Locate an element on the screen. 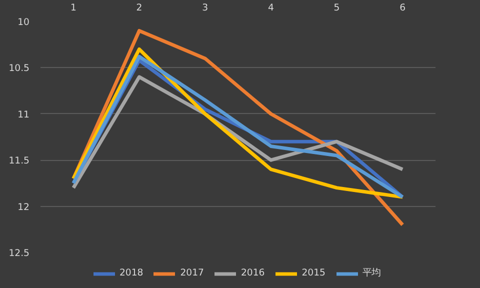  x-tick-label: 4 is located at coordinates (271, 8).